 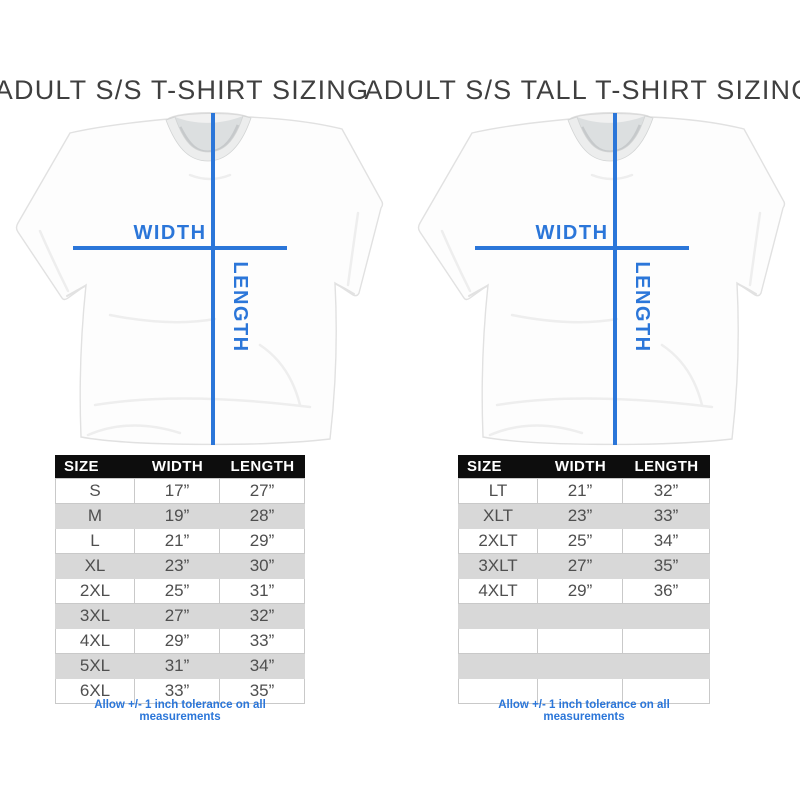 I want to click on length-cell: 36”, so click(x=666, y=591).